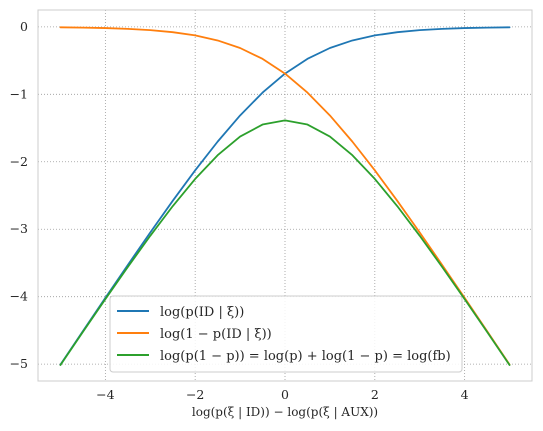 The height and width of the screenshot is (431, 543). Describe the element at coordinates (19, 195) in the screenshot. I see `y-axis-ticks: 0 −1 −2 −3 −4 −5` at that location.